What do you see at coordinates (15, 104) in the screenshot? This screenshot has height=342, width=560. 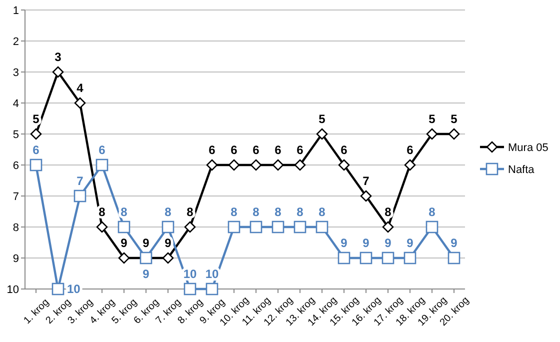 I see `y-tick-label: 4` at bounding box center [15, 104].